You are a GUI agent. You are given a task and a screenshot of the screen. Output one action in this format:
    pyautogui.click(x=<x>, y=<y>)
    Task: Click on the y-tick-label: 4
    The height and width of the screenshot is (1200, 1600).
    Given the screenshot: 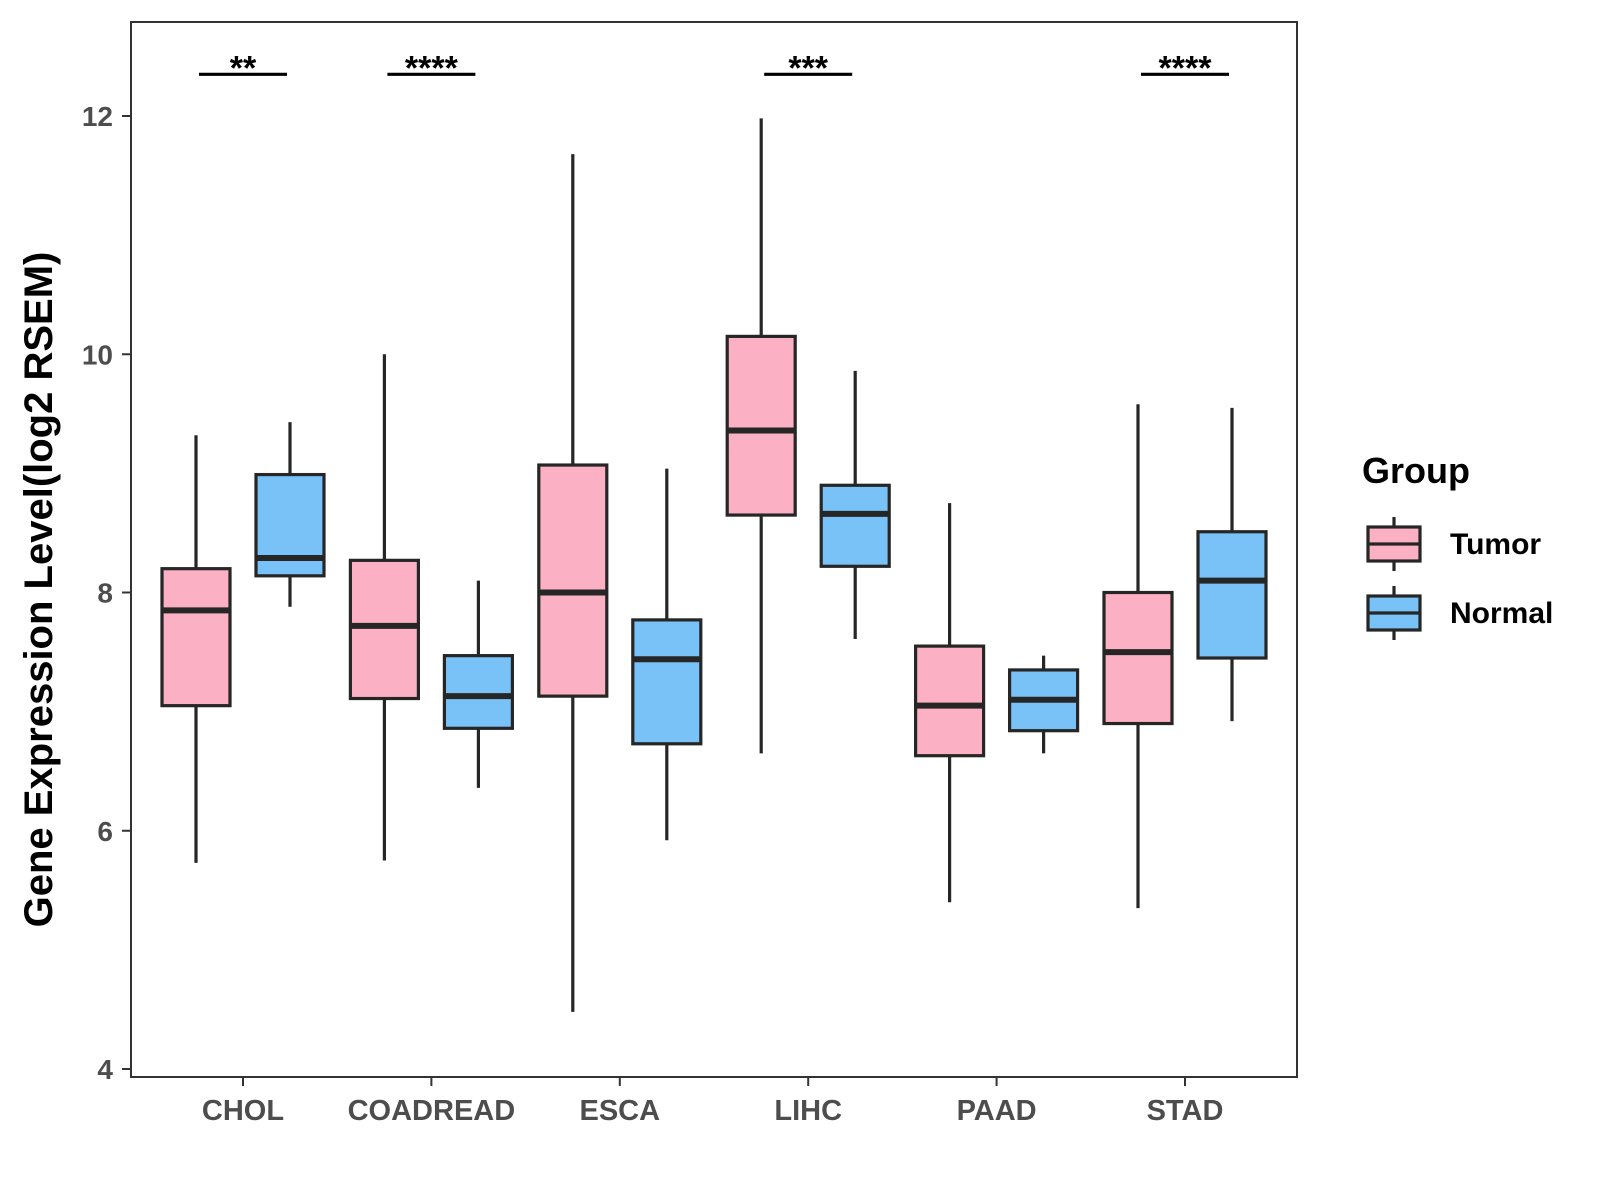 What is the action you would take?
    pyautogui.click(x=105, y=1069)
    